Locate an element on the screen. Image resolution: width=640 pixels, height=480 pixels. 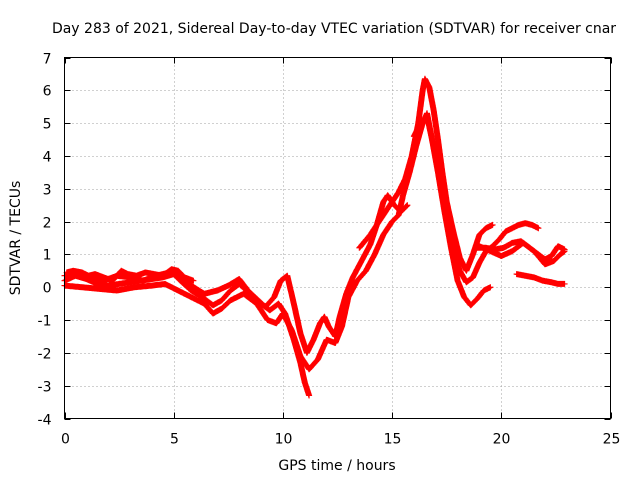
x-axis-label: GPS time / hours is located at coordinates (336, 466).